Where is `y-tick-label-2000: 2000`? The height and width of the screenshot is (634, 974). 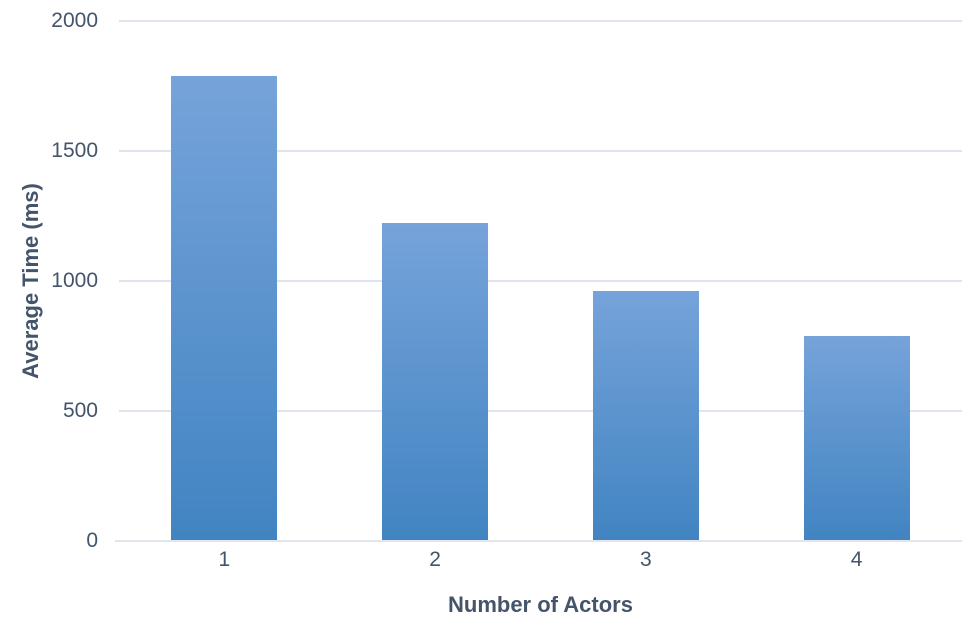 y-tick-label-2000: 2000 is located at coordinates (74, 20).